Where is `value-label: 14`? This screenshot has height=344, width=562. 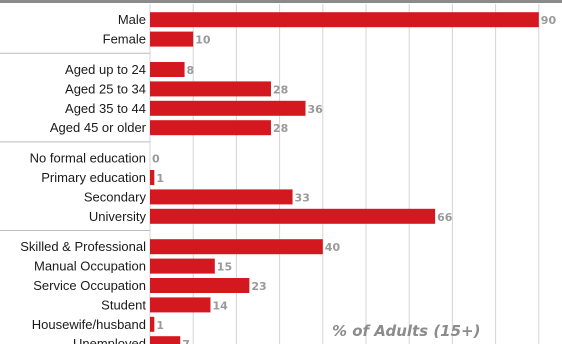
value-label: 14 is located at coordinates (220, 305).